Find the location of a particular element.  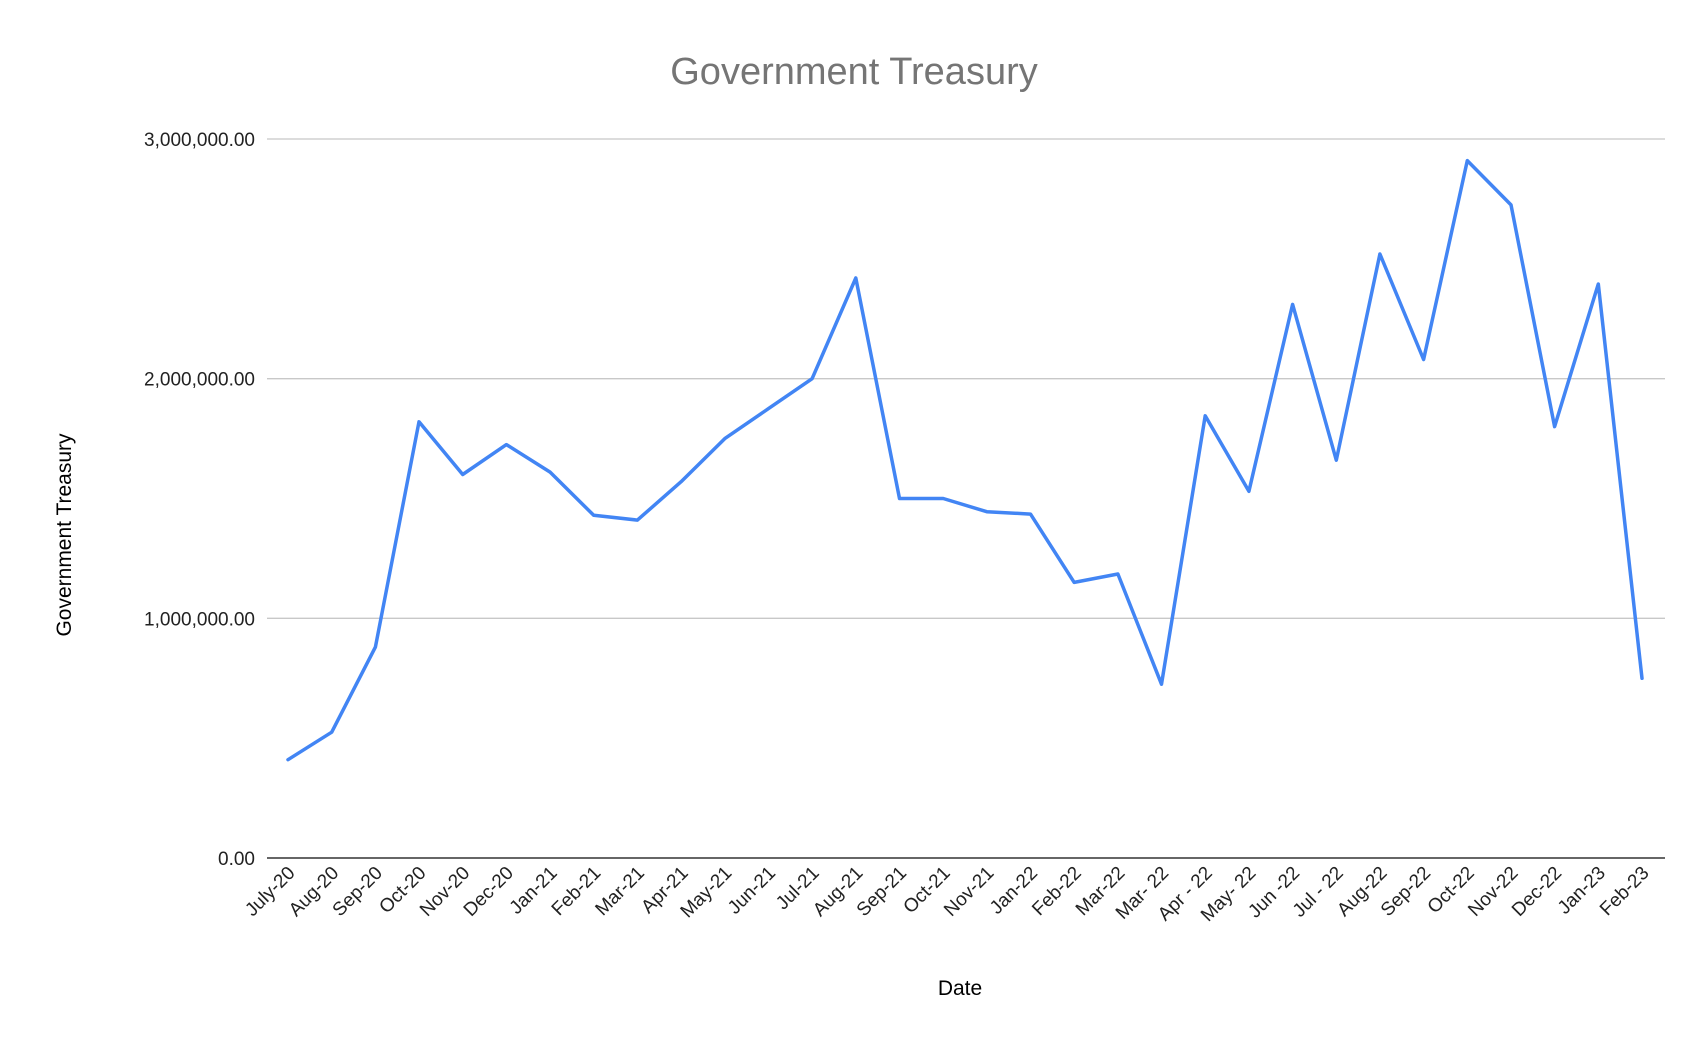

y-tick-label: 2,000,000.00 is located at coordinates (199, 380).